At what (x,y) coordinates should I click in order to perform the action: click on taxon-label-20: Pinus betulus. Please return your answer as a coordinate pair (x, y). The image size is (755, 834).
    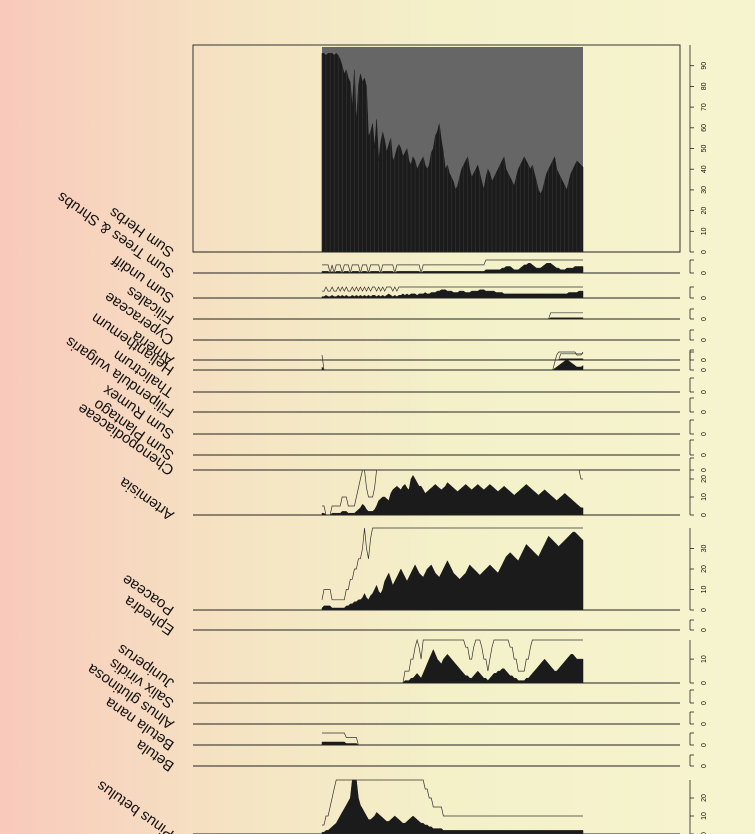
    Looking at the image, I should click on (136, 805).